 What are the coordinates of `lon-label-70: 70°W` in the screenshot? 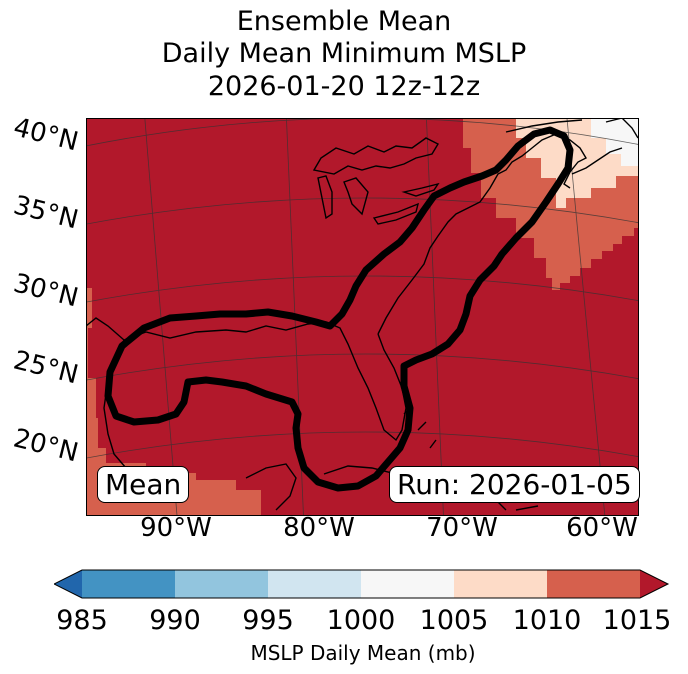 It's located at (462, 528).